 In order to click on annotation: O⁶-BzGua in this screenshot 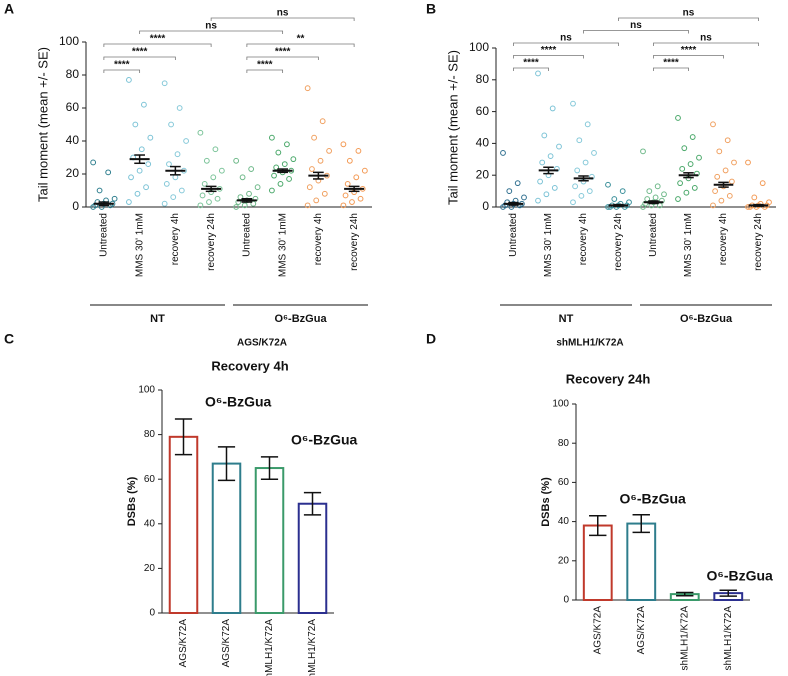, I will do `click(238, 402)`.